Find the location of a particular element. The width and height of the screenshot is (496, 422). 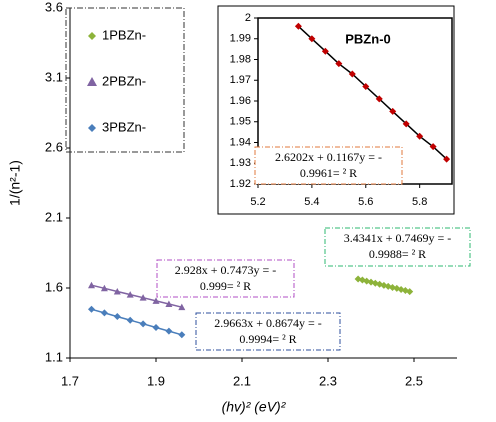

annotation-text: 0.9988= ² R is located at coordinates (397, 254).